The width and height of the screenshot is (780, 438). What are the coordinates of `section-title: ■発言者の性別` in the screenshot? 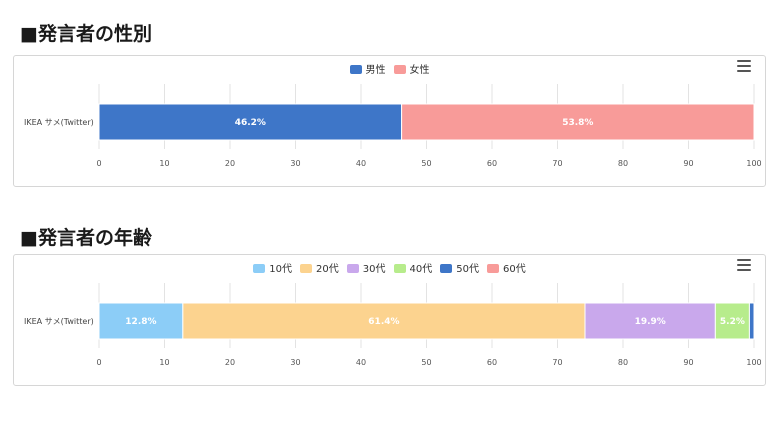 It's located at (86, 34).